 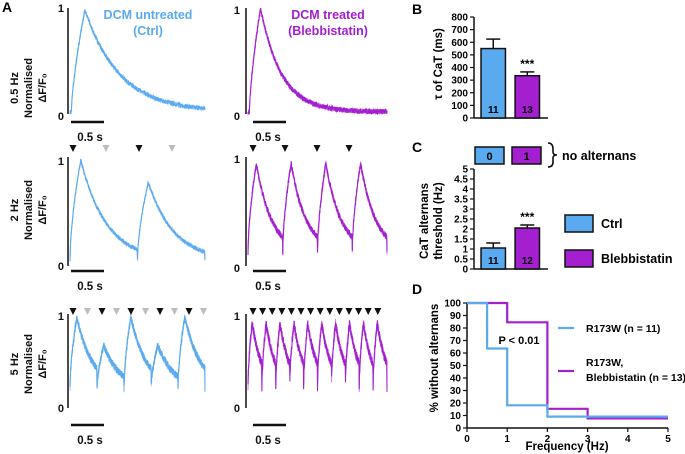 What do you see at coordinates (317, 356) in the screenshot?
I see `trace-r3-treated` at bounding box center [317, 356].